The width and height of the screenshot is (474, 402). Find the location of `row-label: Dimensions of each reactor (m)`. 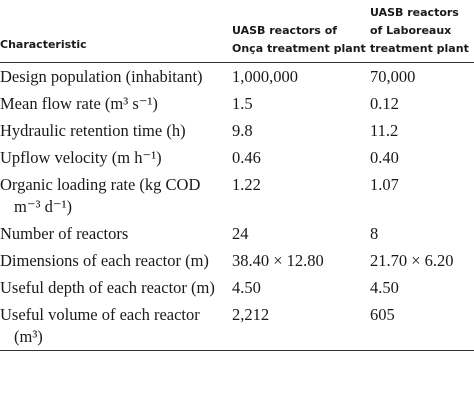

row-label: Dimensions of each reactor (m) is located at coordinates (104, 260).